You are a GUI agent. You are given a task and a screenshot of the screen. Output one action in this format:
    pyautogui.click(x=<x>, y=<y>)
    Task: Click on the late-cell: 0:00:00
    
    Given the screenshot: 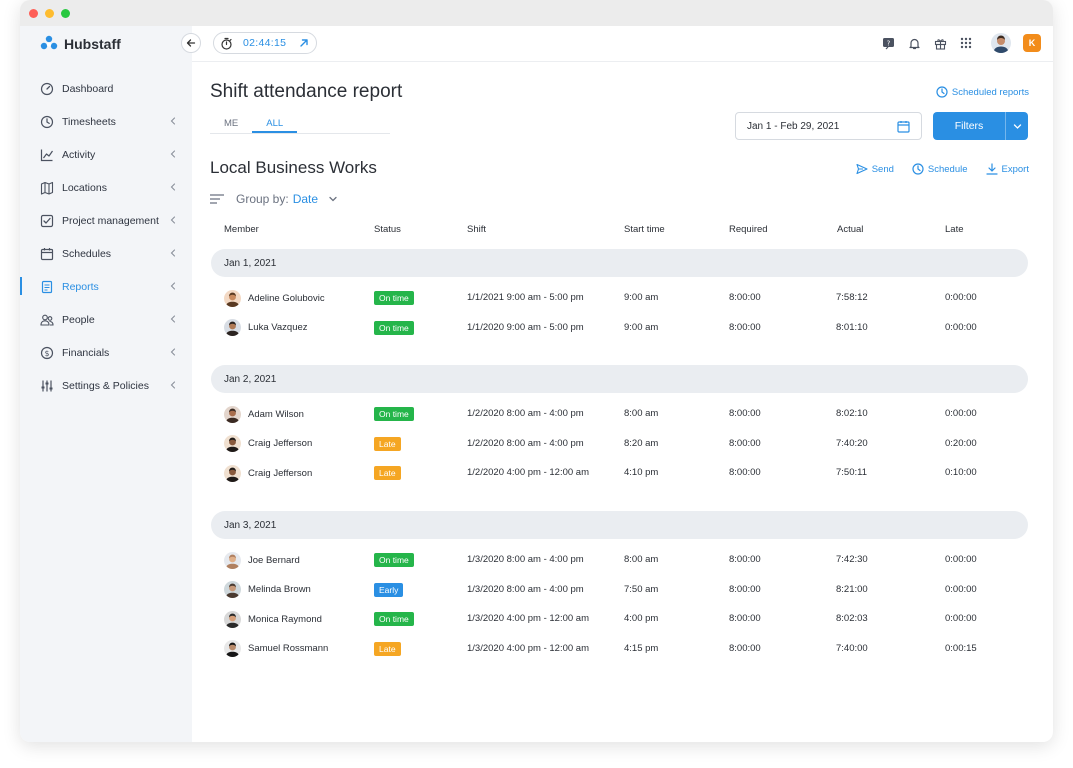 What is the action you would take?
    pyautogui.click(x=961, y=297)
    